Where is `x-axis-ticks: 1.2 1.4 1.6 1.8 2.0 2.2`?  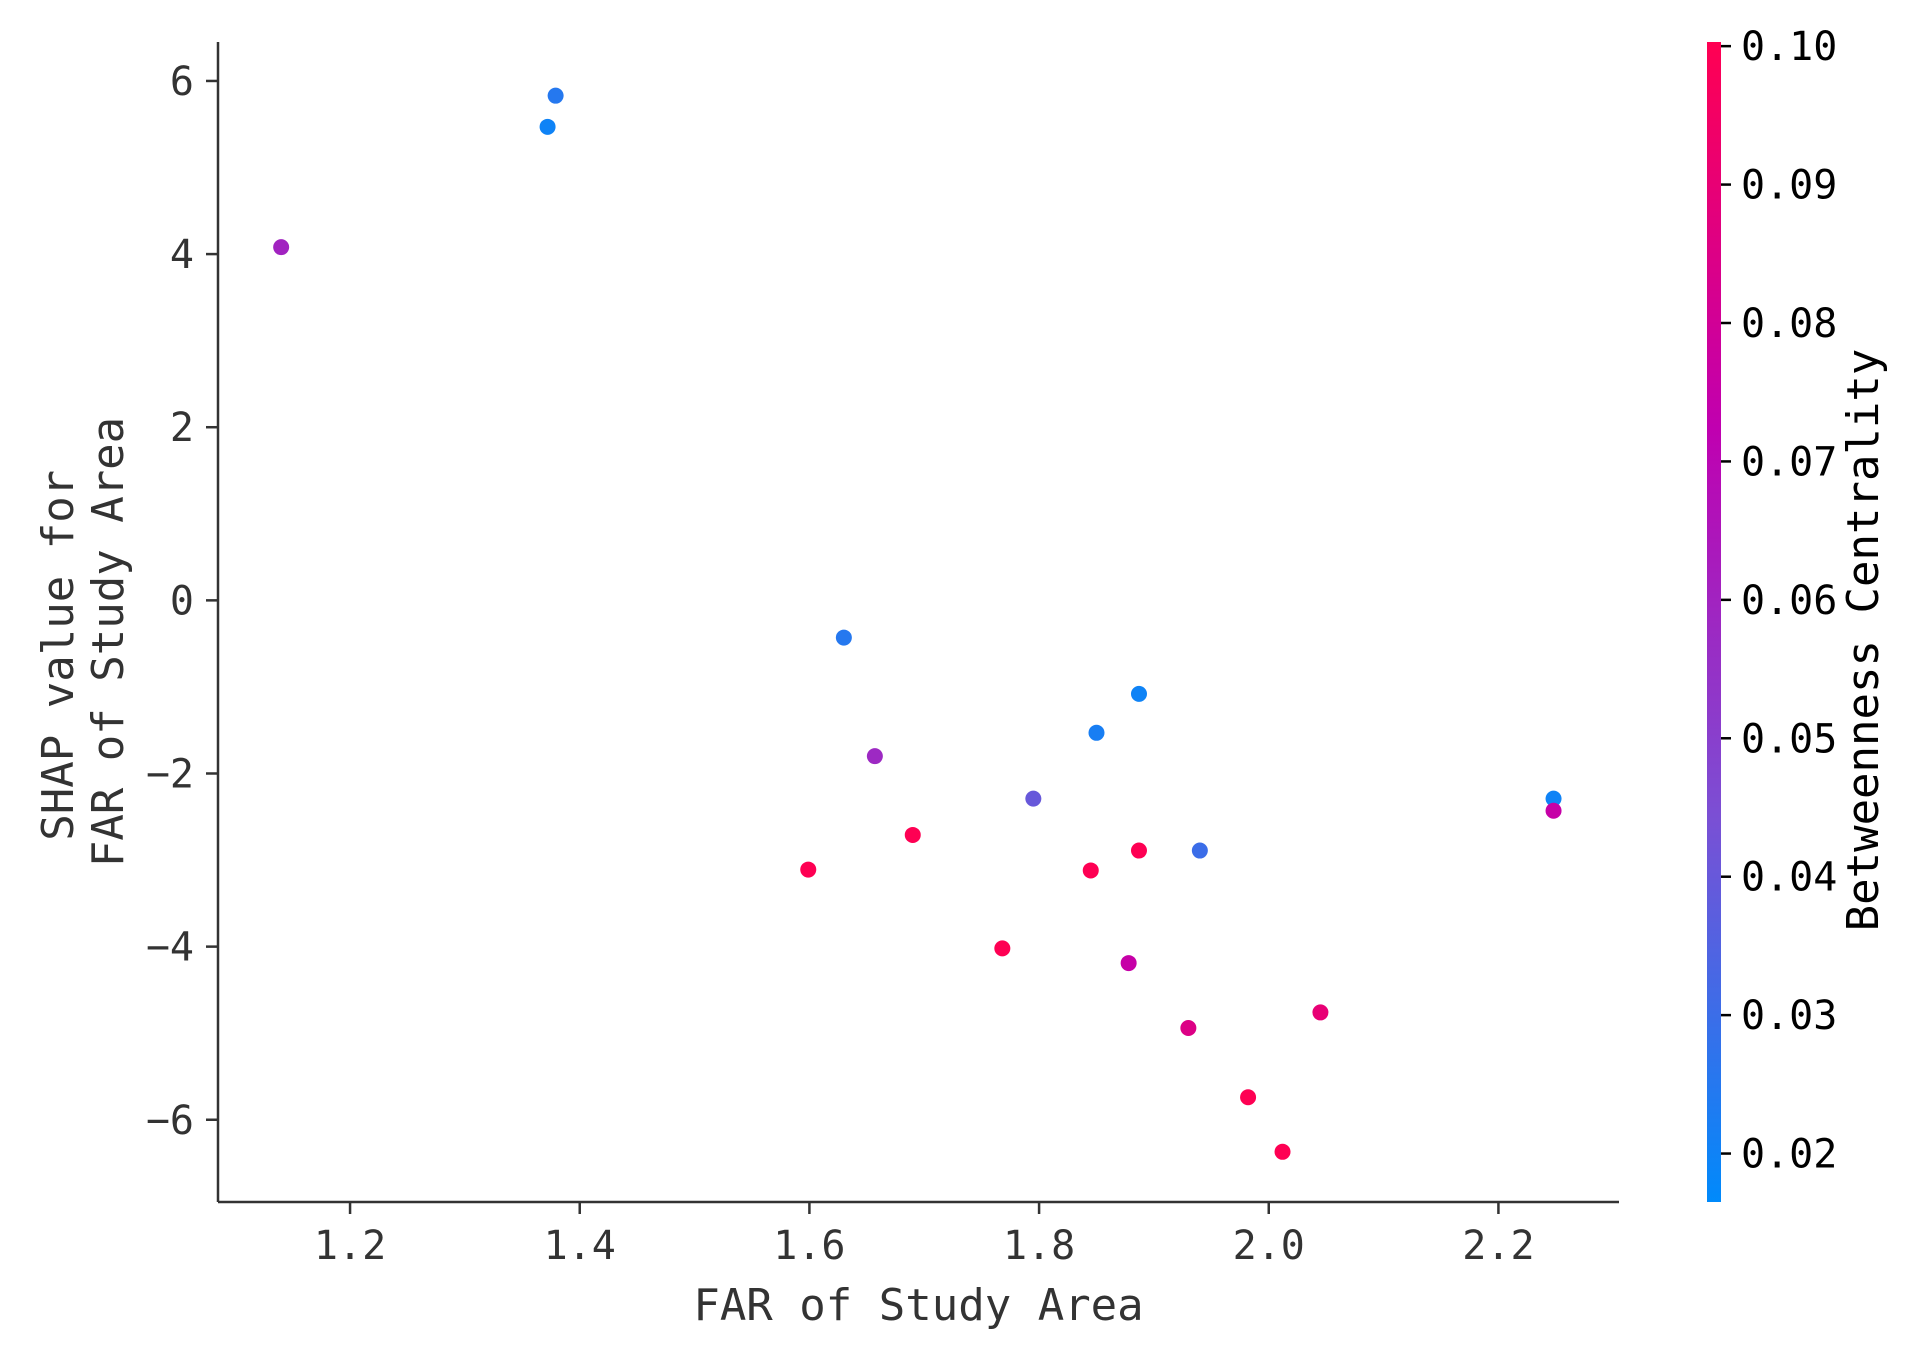 x-axis-ticks: 1.2 1.4 1.6 1.8 2.0 2.2 is located at coordinates (924, 1235).